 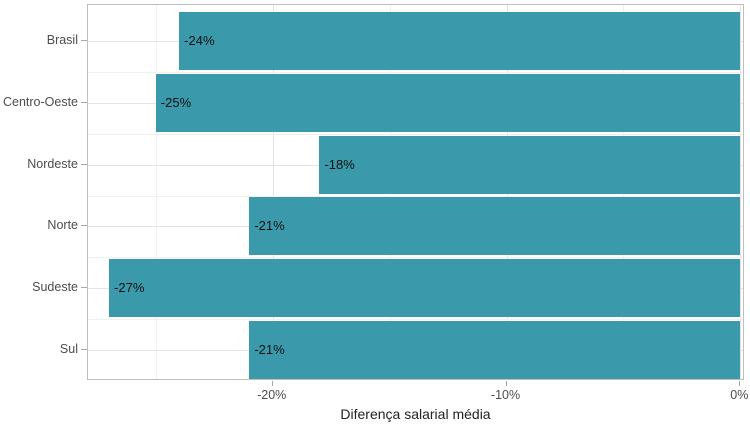 I want to click on bar-nordeste, so click(x=530, y=164).